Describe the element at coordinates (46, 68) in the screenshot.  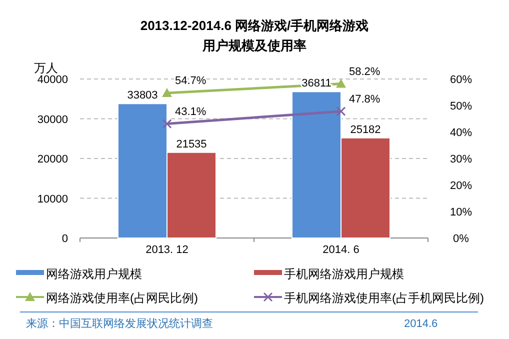
I see `y-axis-title: 万人` at that location.